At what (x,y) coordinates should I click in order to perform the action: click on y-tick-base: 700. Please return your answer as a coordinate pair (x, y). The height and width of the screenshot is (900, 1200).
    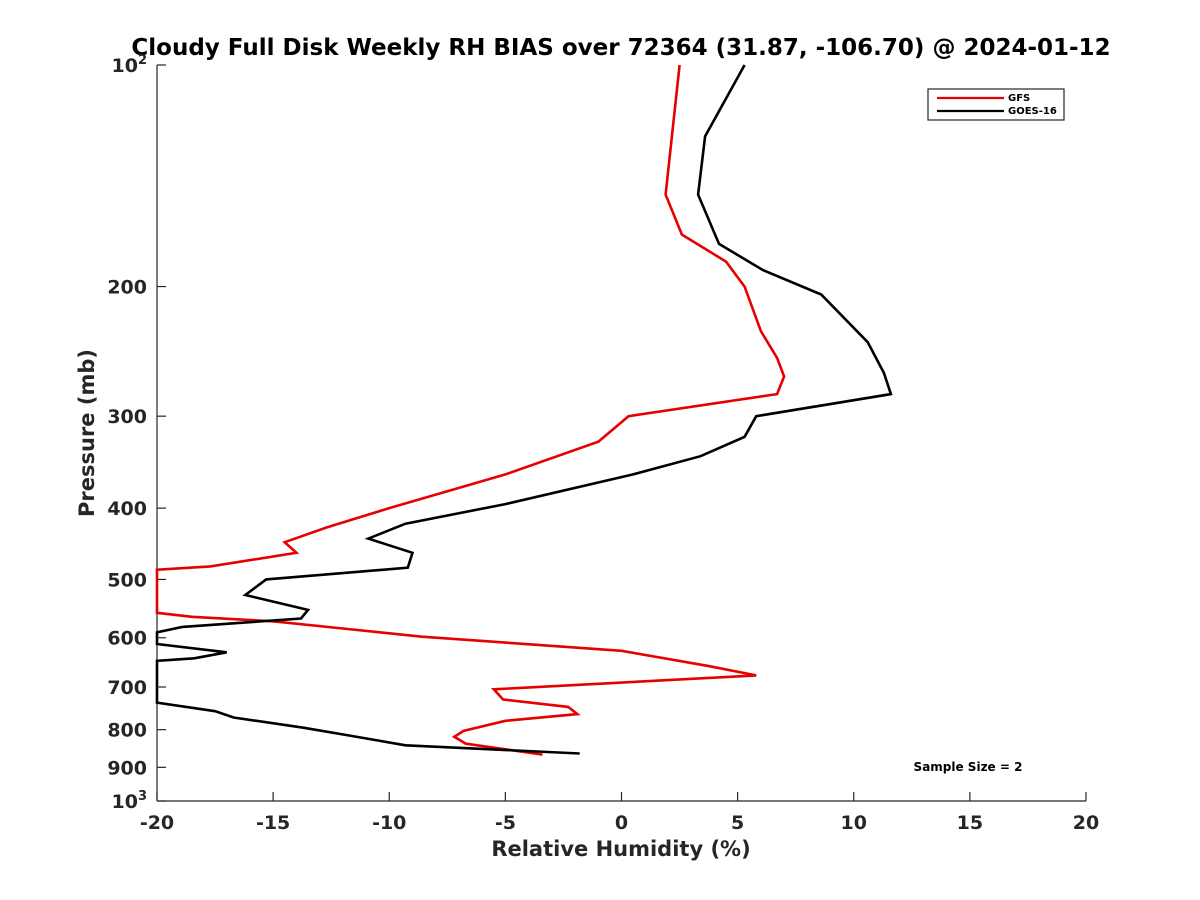
    Looking at the image, I should click on (127, 688).